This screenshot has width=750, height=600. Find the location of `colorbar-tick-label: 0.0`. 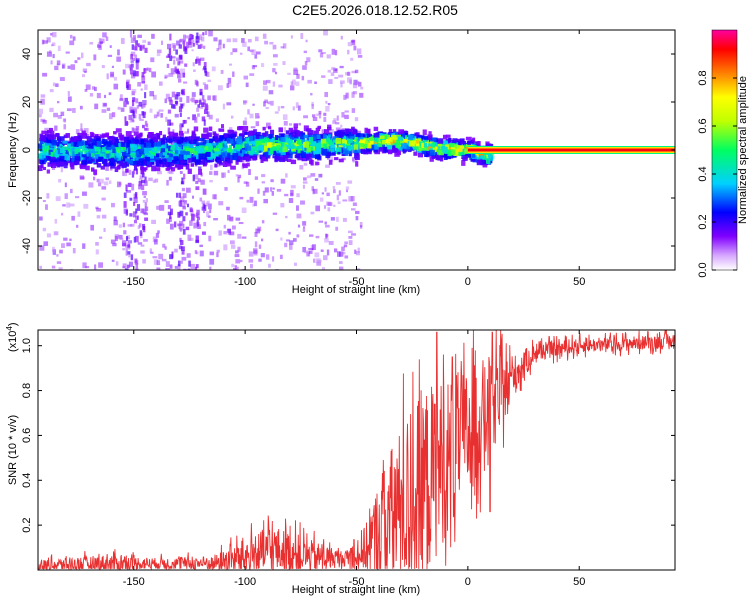

colorbar-tick-label: 0.0 is located at coordinates (703, 269).